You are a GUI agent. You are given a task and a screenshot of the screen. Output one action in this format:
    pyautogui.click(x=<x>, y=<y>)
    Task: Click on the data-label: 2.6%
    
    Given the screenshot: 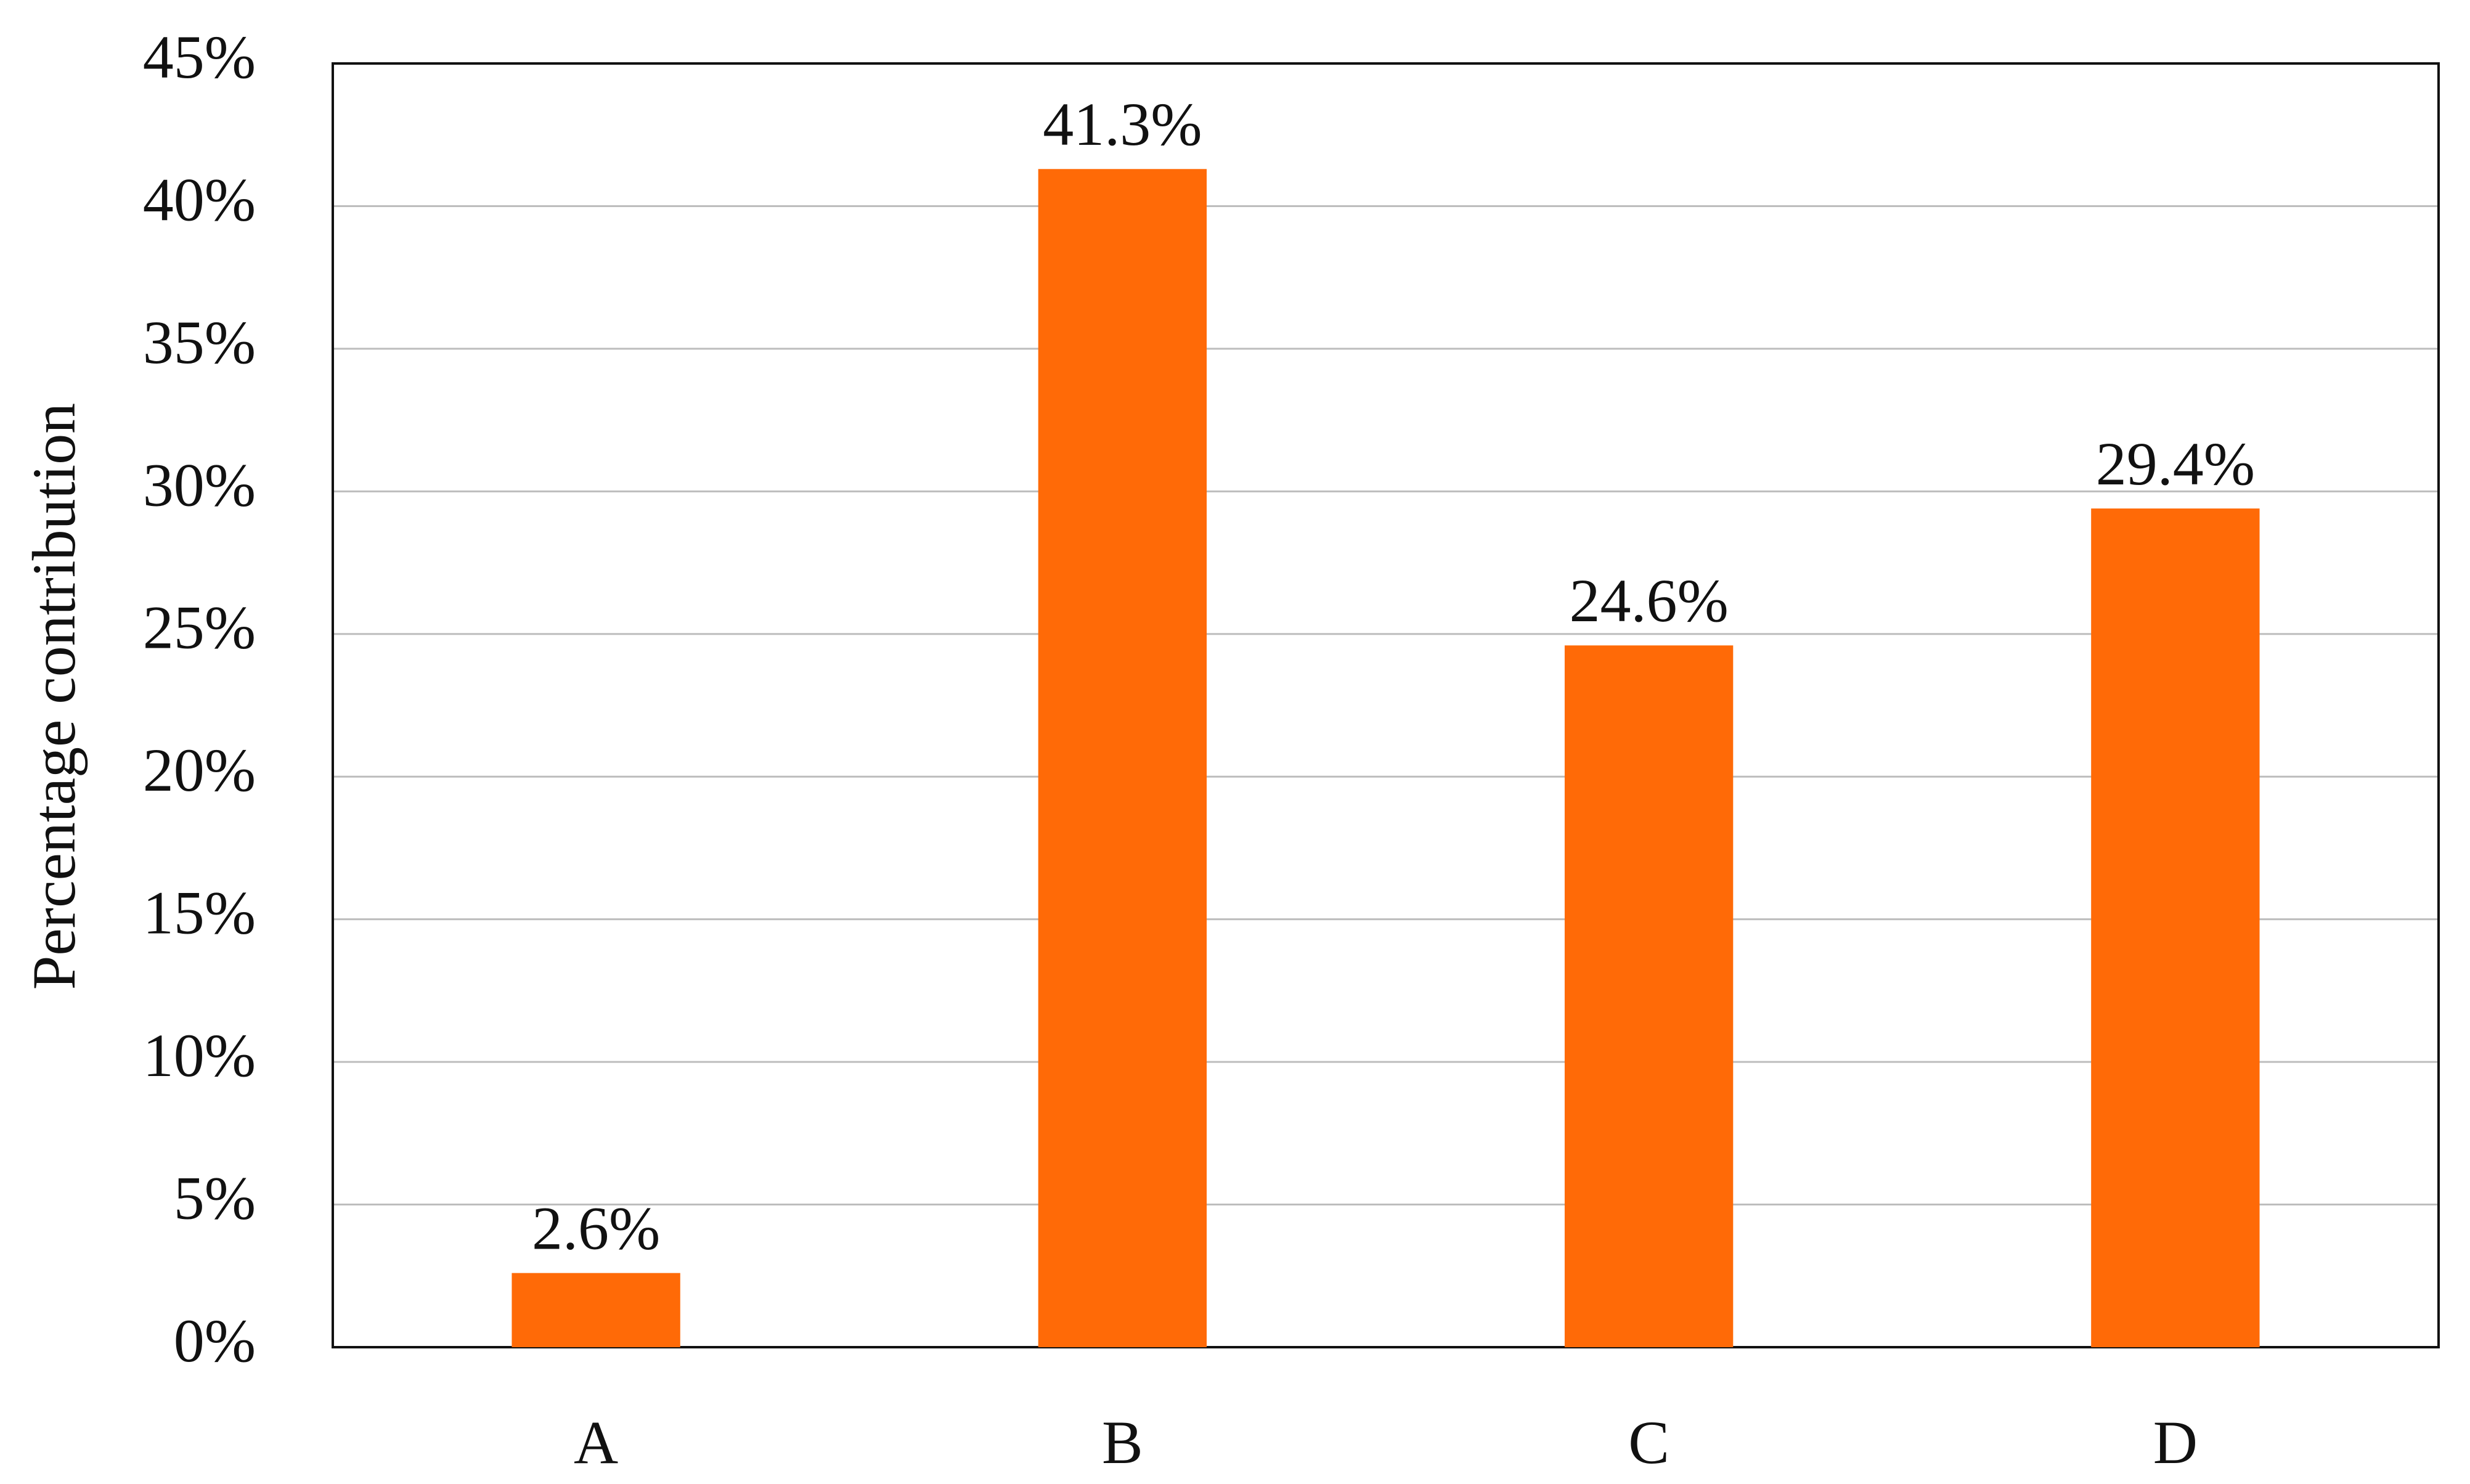 What is the action you would take?
    pyautogui.click(x=596, y=1228)
    